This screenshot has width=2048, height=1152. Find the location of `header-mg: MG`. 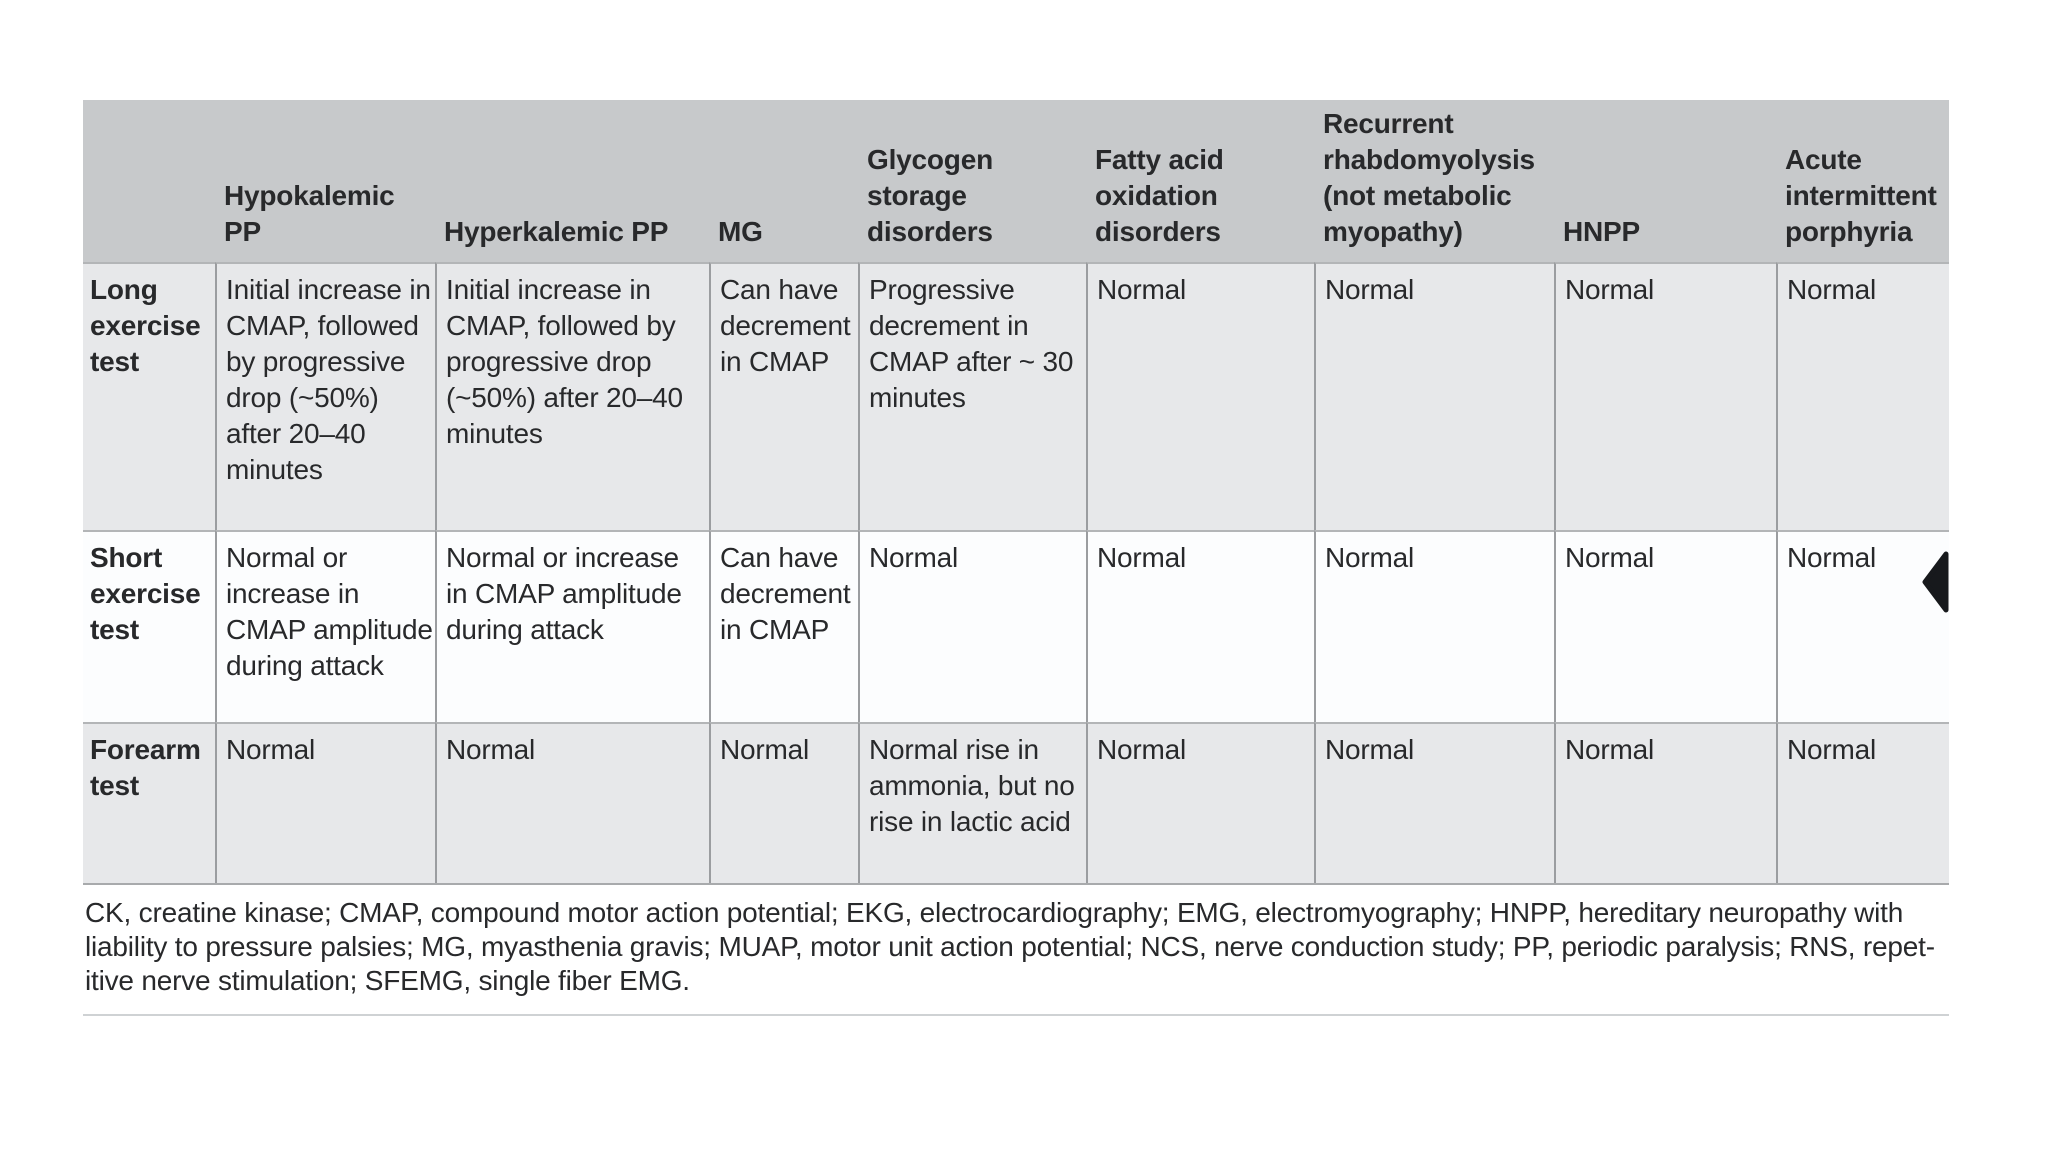

header-mg: MG is located at coordinates (783, 181).